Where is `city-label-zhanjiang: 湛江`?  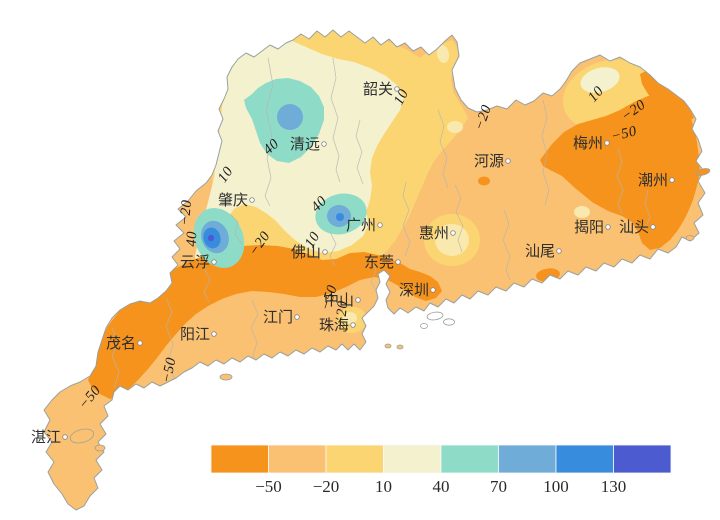 city-label-zhanjiang: 湛江 is located at coordinates (46, 437).